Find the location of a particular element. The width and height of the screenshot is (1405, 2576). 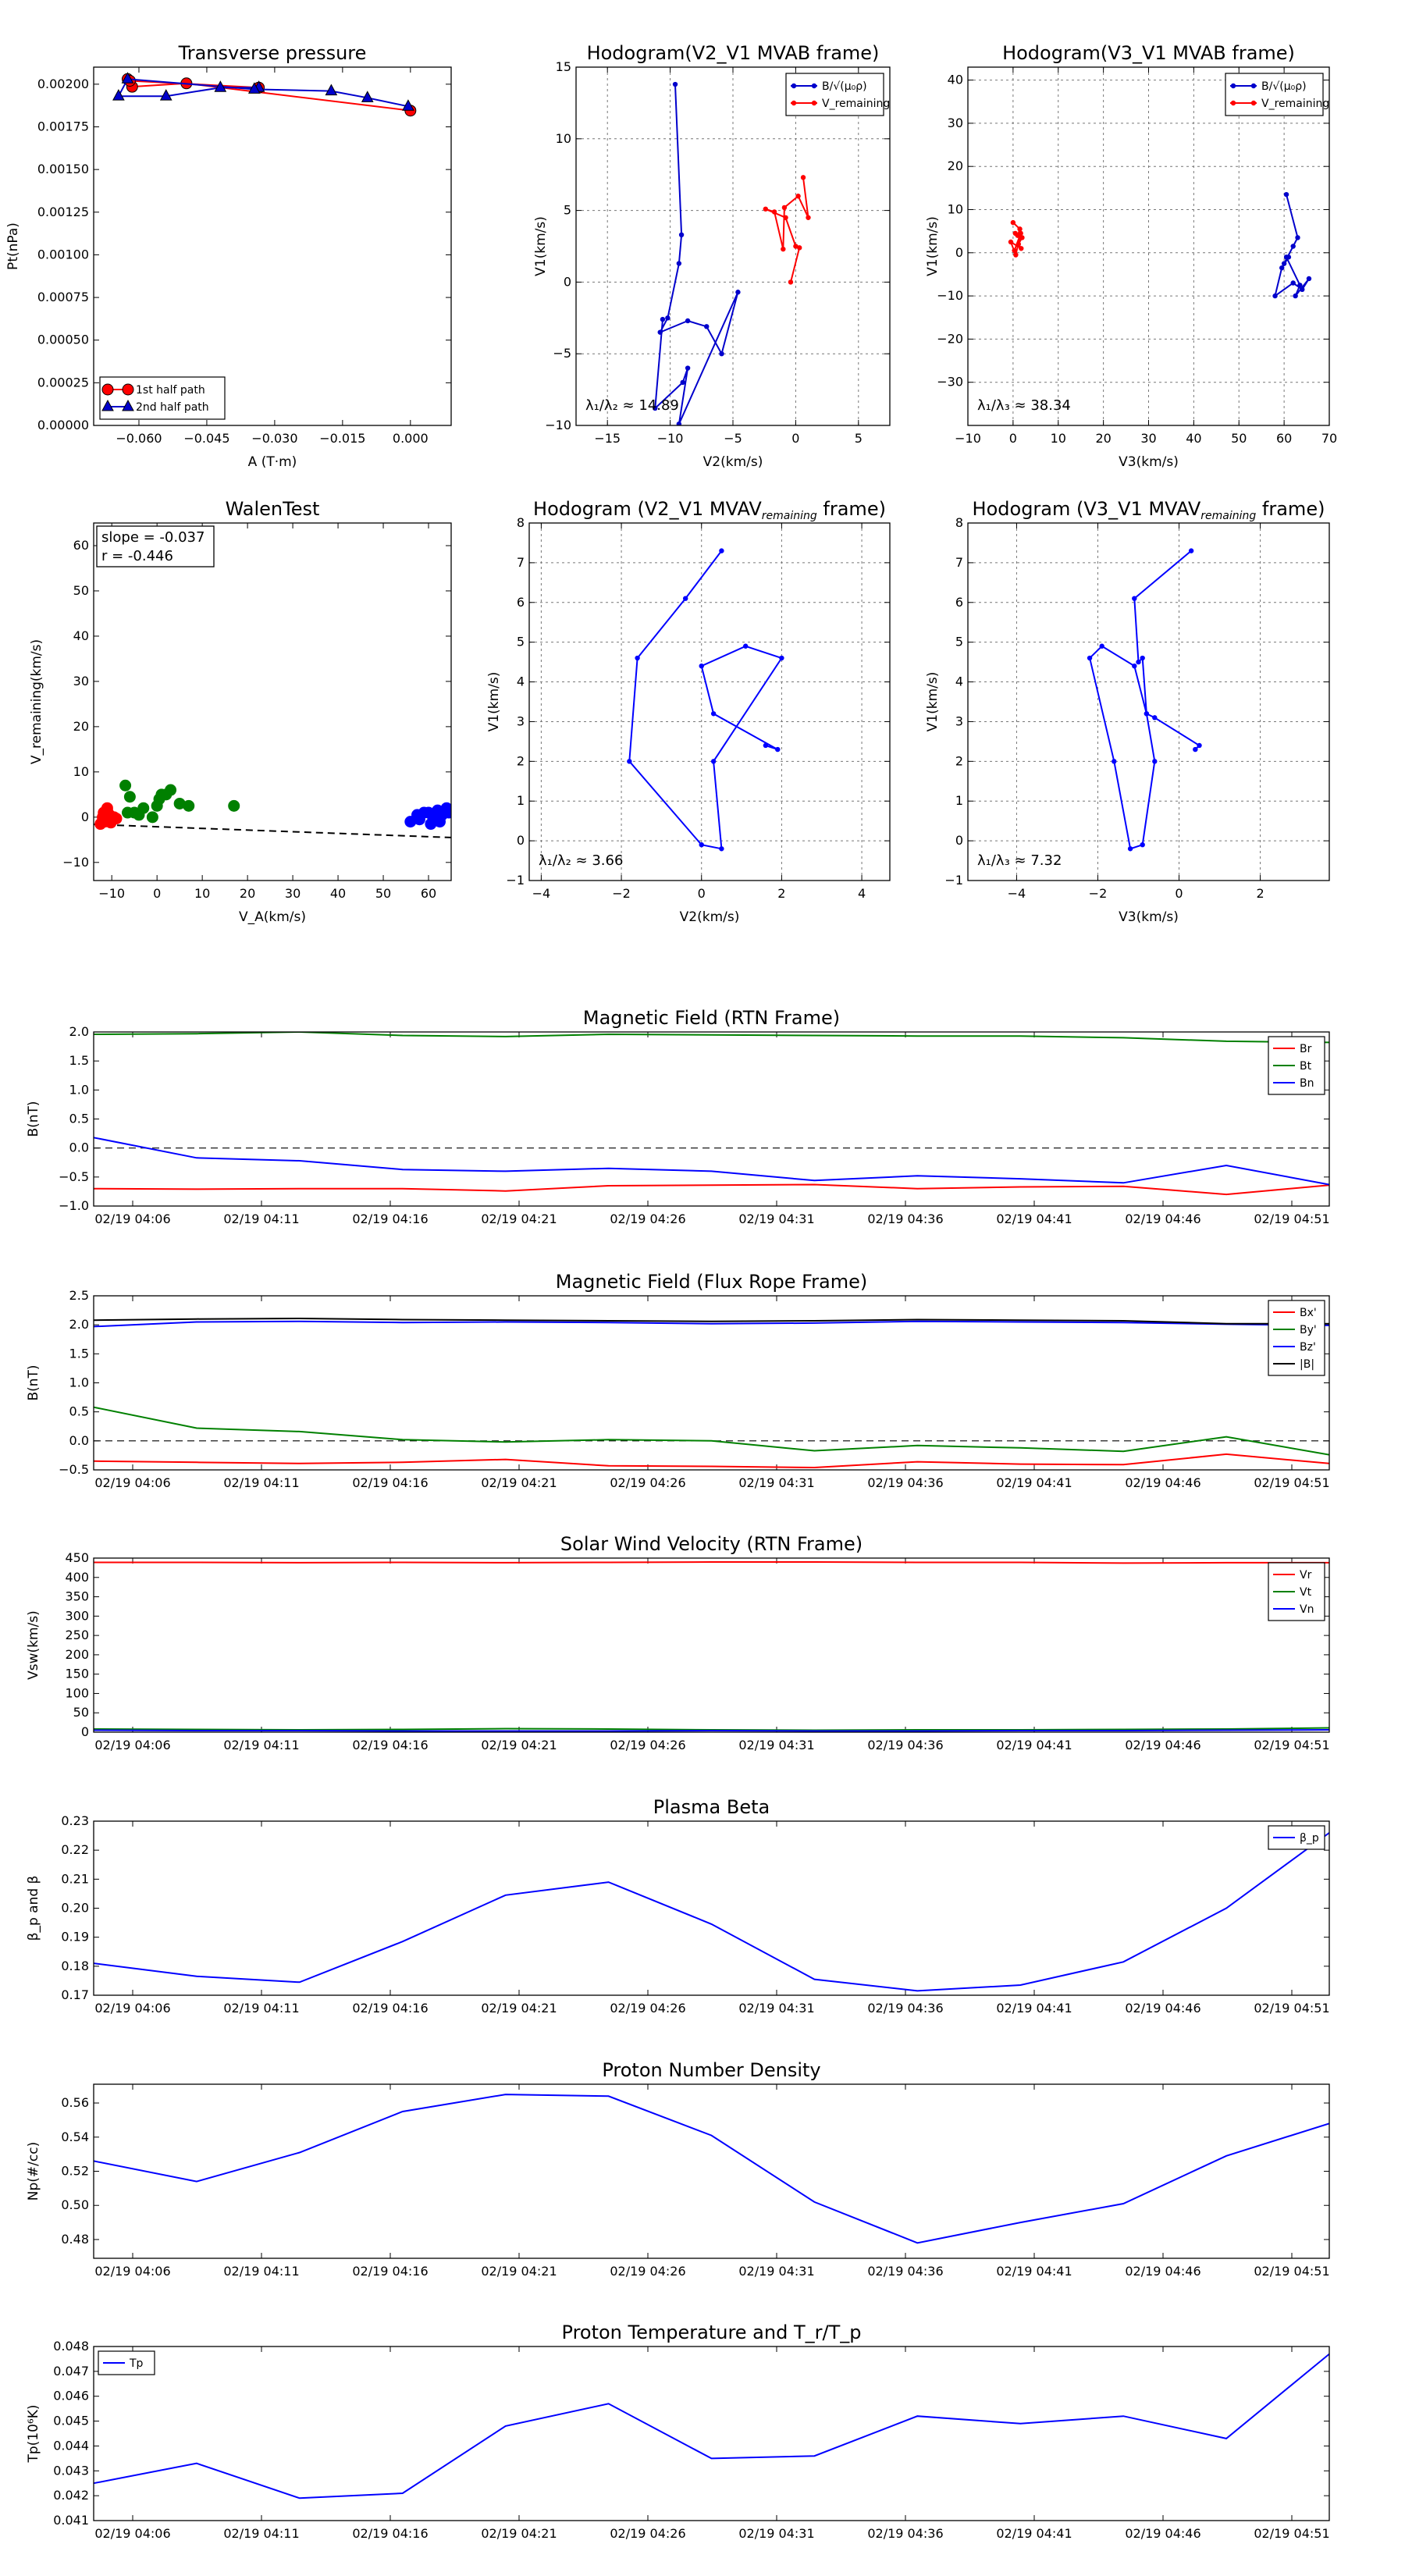

y-tick-label: 0.5 is located at coordinates (79, 1119).